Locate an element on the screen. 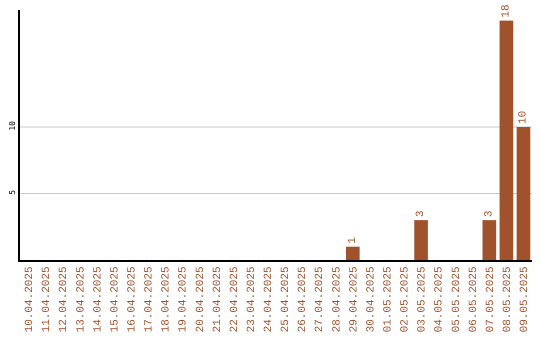 This screenshot has width=540, height=340. x-tick-label: 06.05.2025 is located at coordinates (474, 299).